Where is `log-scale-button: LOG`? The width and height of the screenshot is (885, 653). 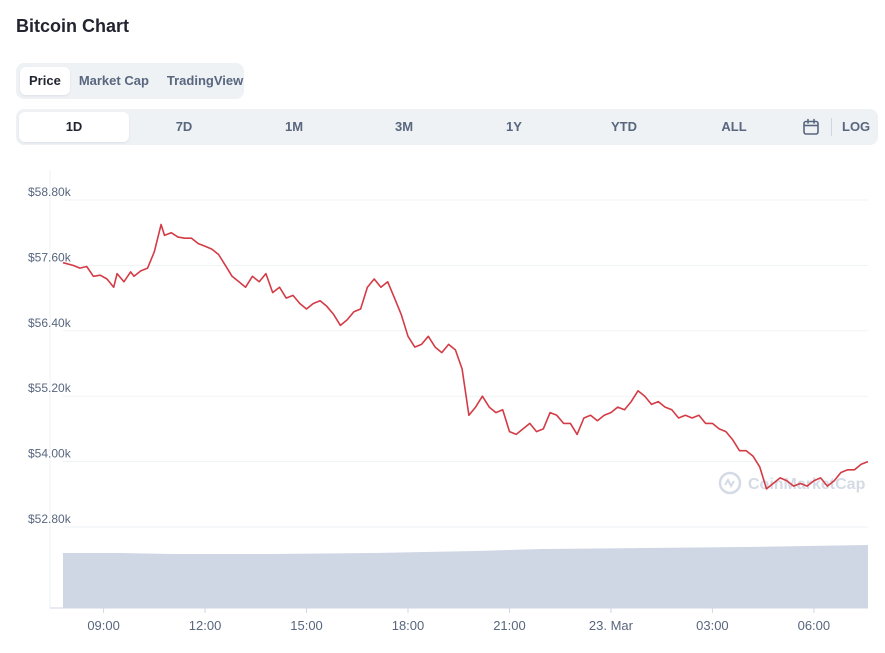 log-scale-button: LOG is located at coordinates (856, 126).